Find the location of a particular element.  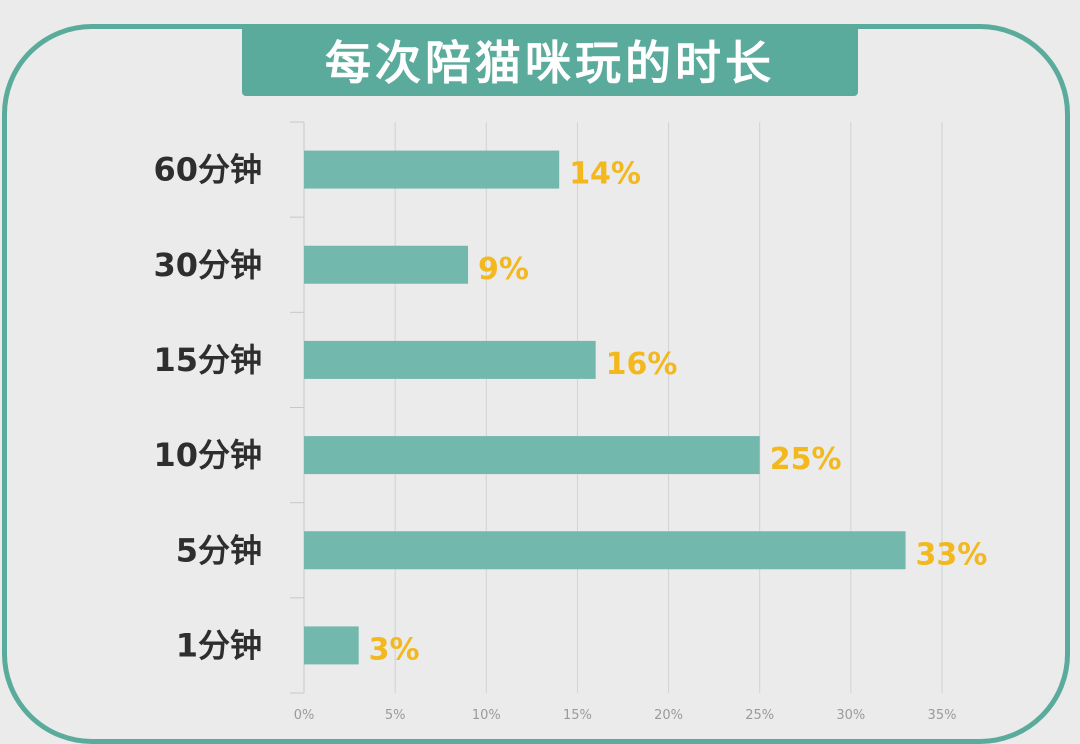

chart-title: 每次陪猫咪玩的时长 is located at coordinates (550, 63).